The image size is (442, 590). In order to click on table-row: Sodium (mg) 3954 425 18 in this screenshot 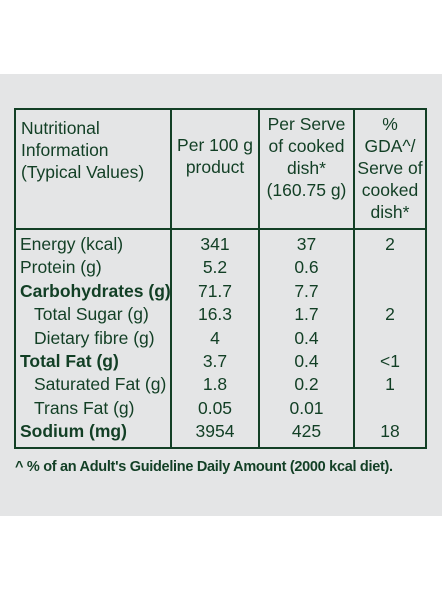, I will do `click(220, 434)`.